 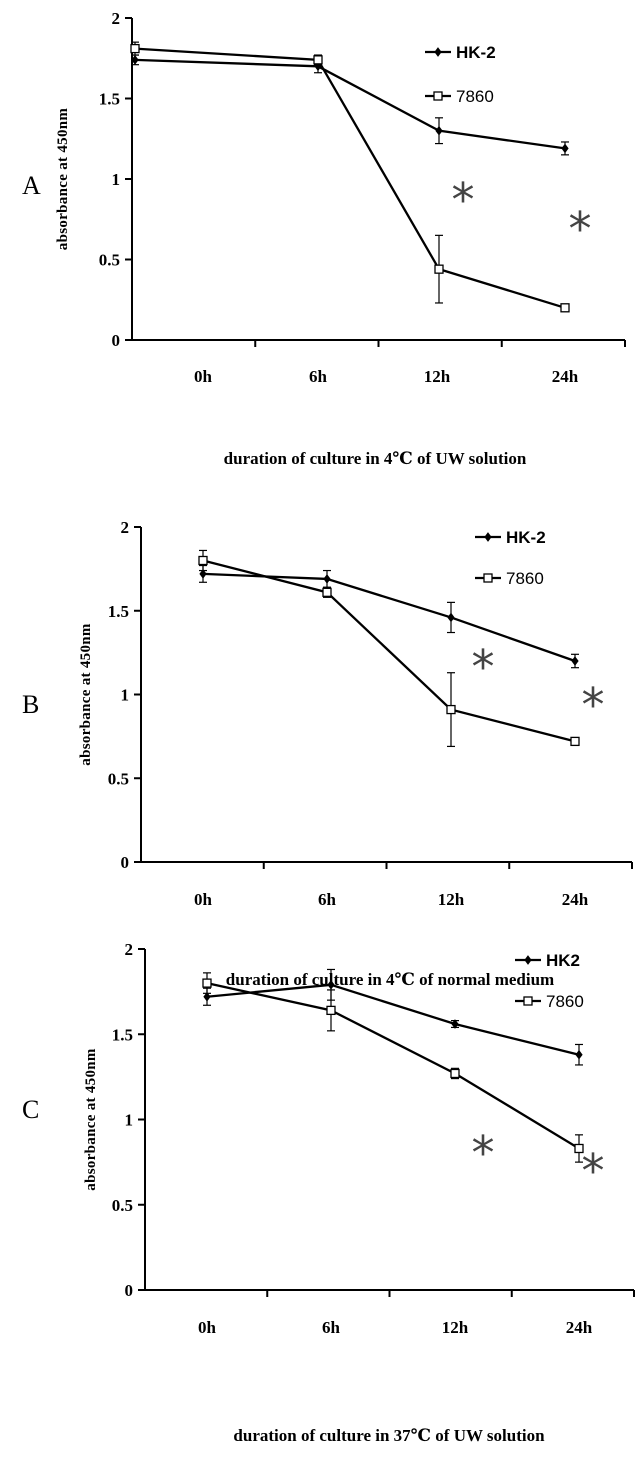 I want to click on legend-label: HK2, so click(x=563, y=960).